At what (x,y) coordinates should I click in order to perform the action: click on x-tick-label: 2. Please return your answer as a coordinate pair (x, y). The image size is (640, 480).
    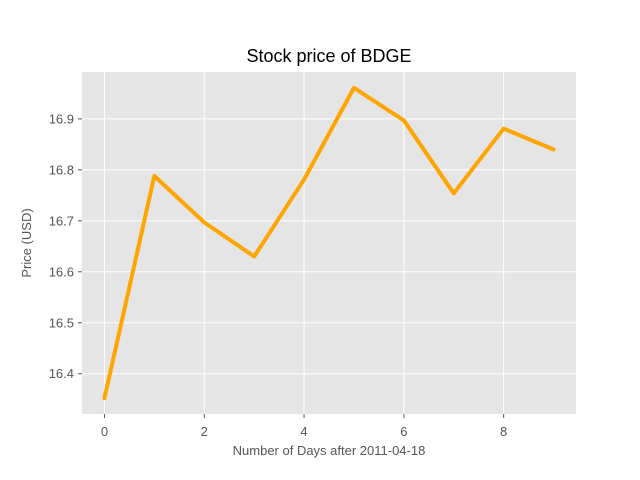
    Looking at the image, I should click on (204, 431).